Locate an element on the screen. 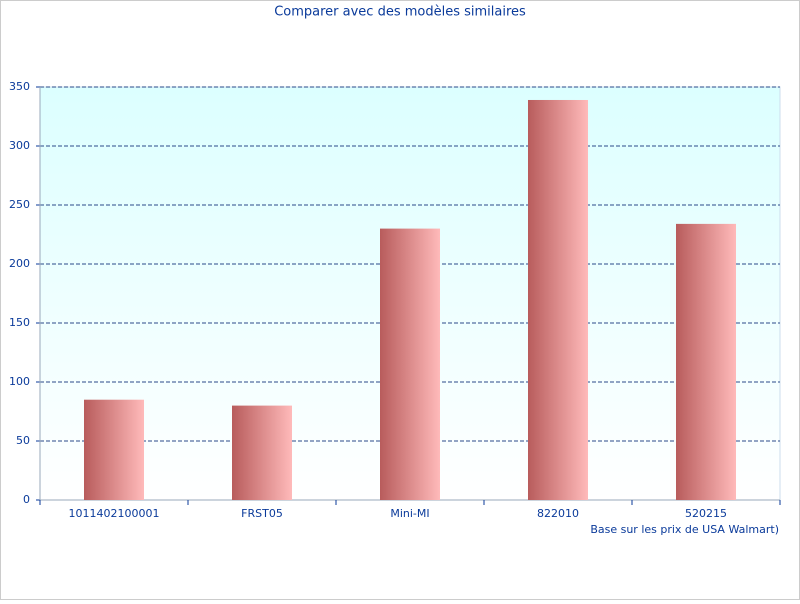 The height and width of the screenshot is (604, 800). x-tick-label: 1011402100001 is located at coordinates (114, 513).